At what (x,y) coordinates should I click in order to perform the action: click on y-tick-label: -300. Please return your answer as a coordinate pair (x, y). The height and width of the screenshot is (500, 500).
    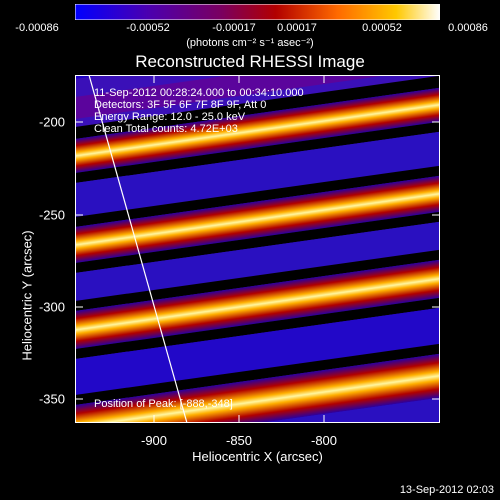
    Looking at the image, I should click on (51, 307).